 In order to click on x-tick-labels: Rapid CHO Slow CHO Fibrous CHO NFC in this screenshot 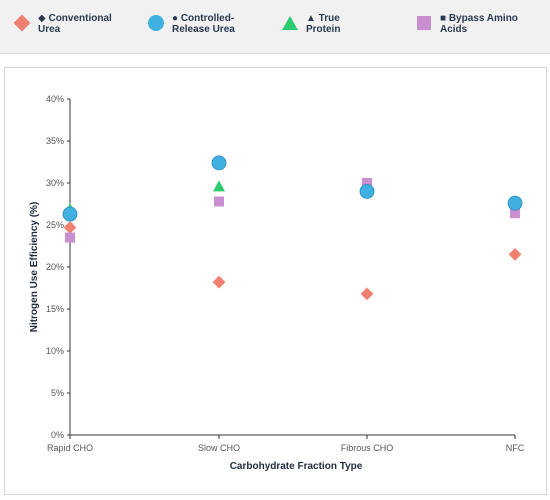, I will do `click(286, 444)`.